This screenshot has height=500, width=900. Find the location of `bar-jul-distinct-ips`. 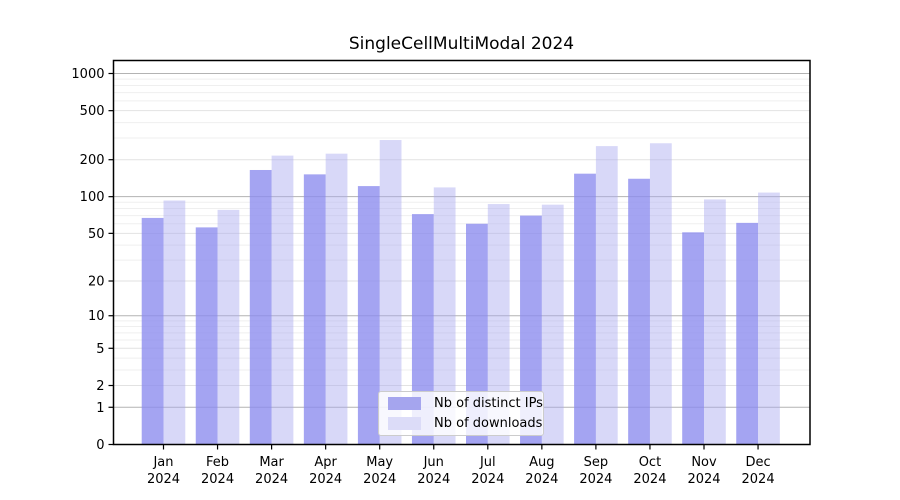

bar-jul-distinct-ips is located at coordinates (477, 334).